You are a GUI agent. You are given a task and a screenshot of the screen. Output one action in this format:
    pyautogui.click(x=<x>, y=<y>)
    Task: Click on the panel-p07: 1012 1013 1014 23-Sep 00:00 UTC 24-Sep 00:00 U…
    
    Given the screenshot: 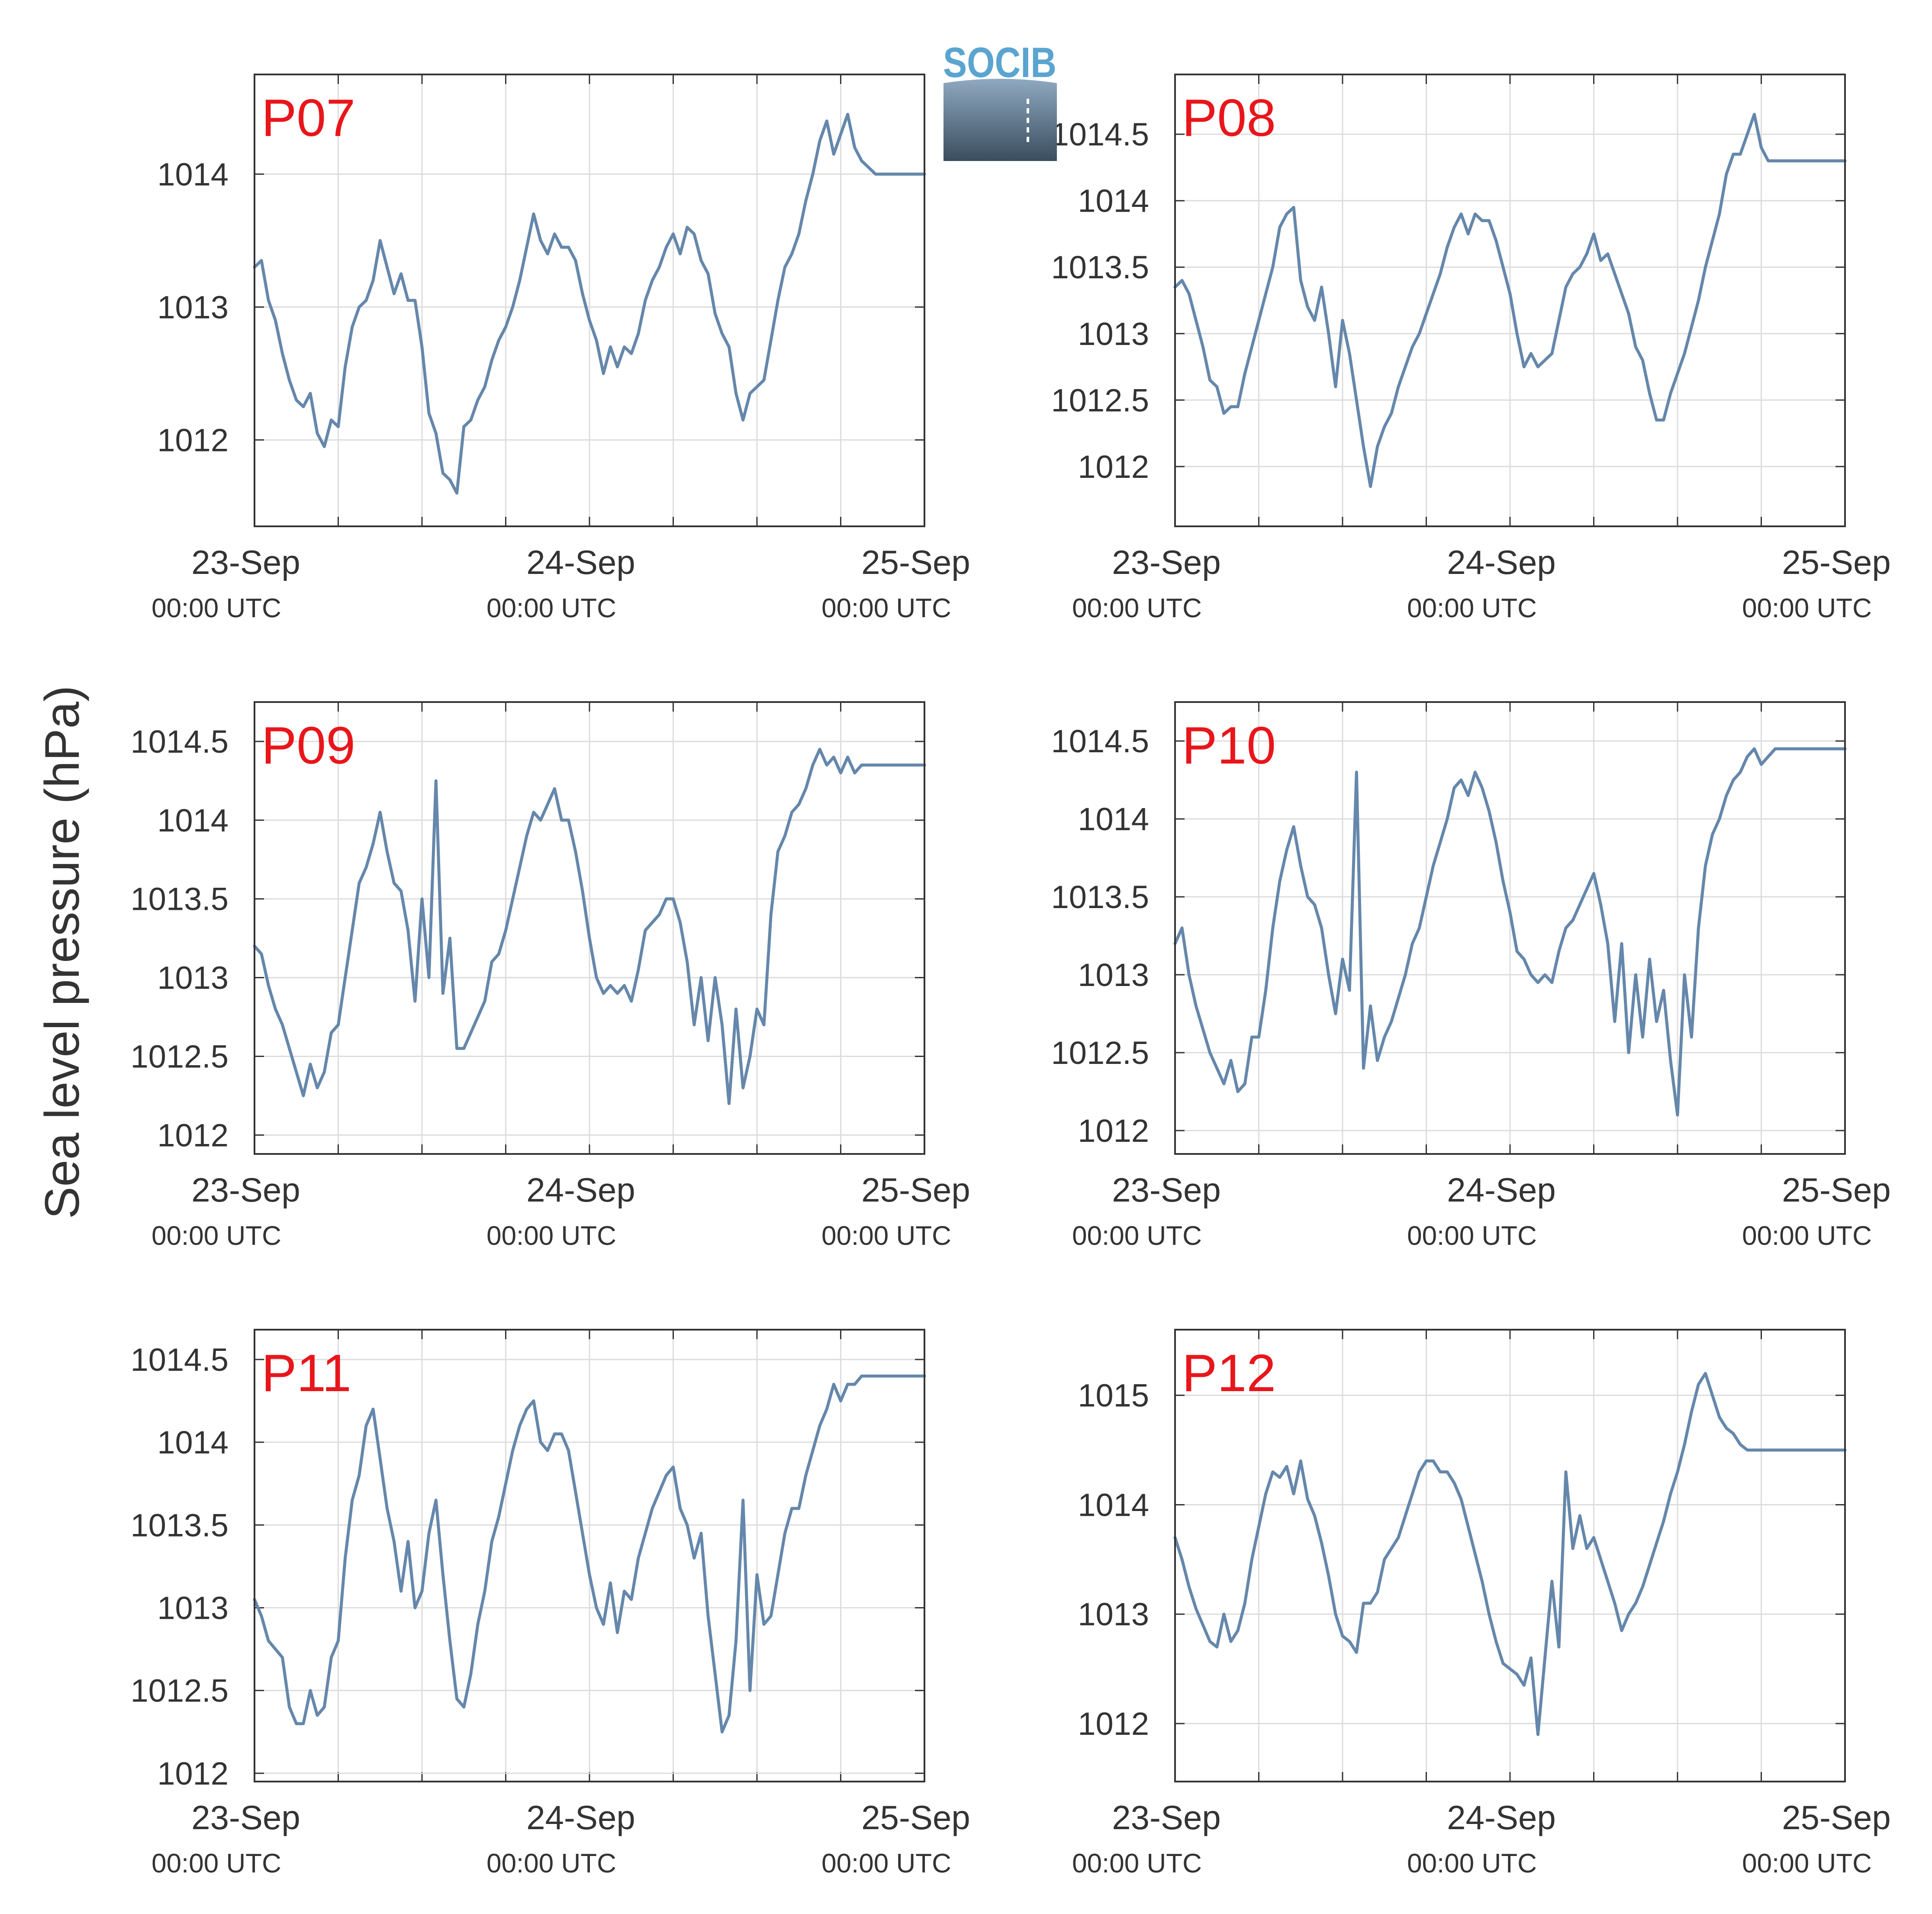 What is the action you would take?
    pyautogui.click(x=560, y=348)
    